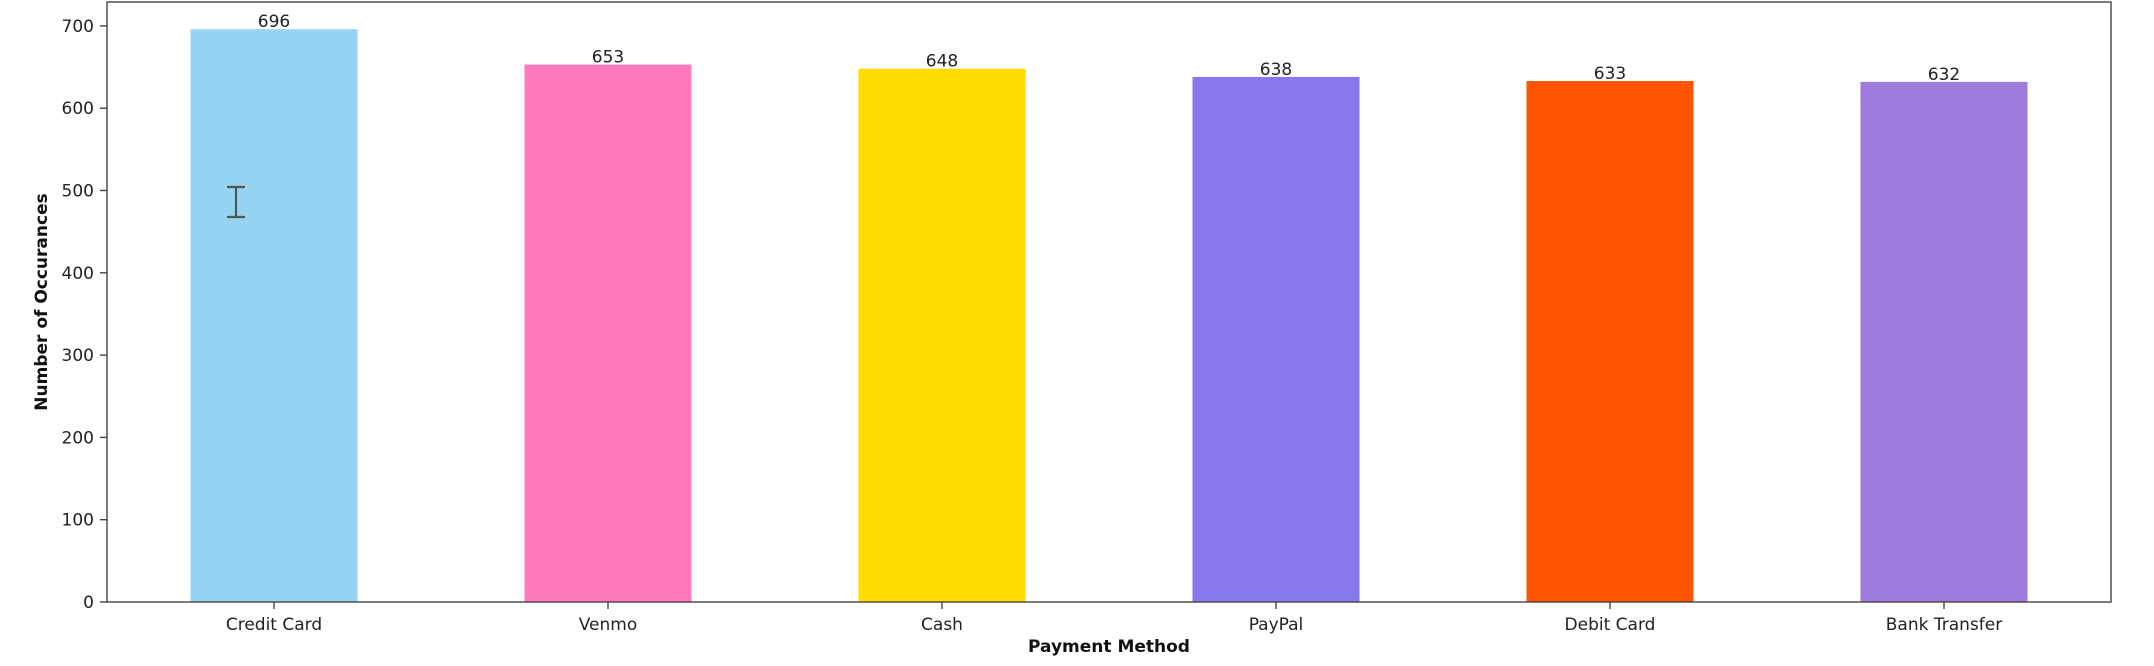 This screenshot has width=2154, height=666. Describe the element at coordinates (1276, 339) in the screenshot. I see `bar-paypal` at that location.